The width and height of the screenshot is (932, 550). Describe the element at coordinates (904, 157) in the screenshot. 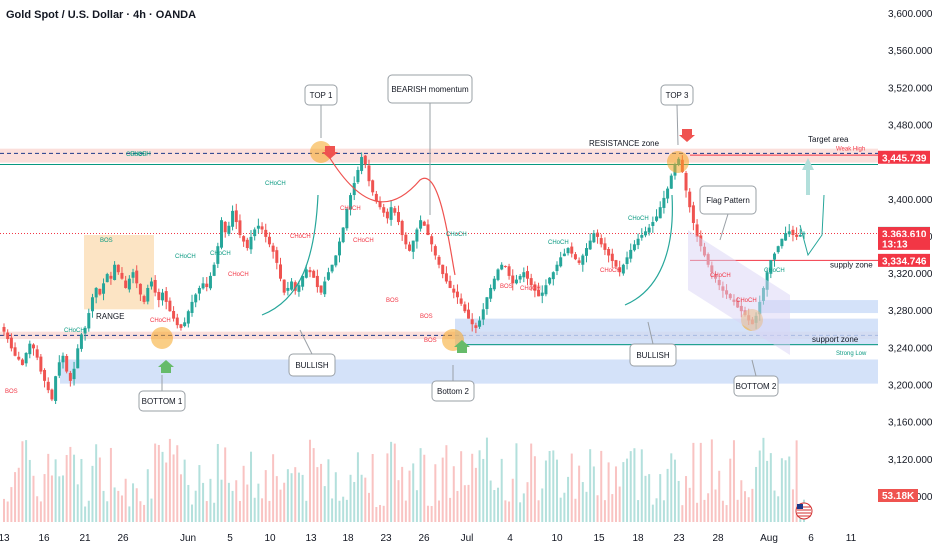

I see `price-tag-bg` at that location.